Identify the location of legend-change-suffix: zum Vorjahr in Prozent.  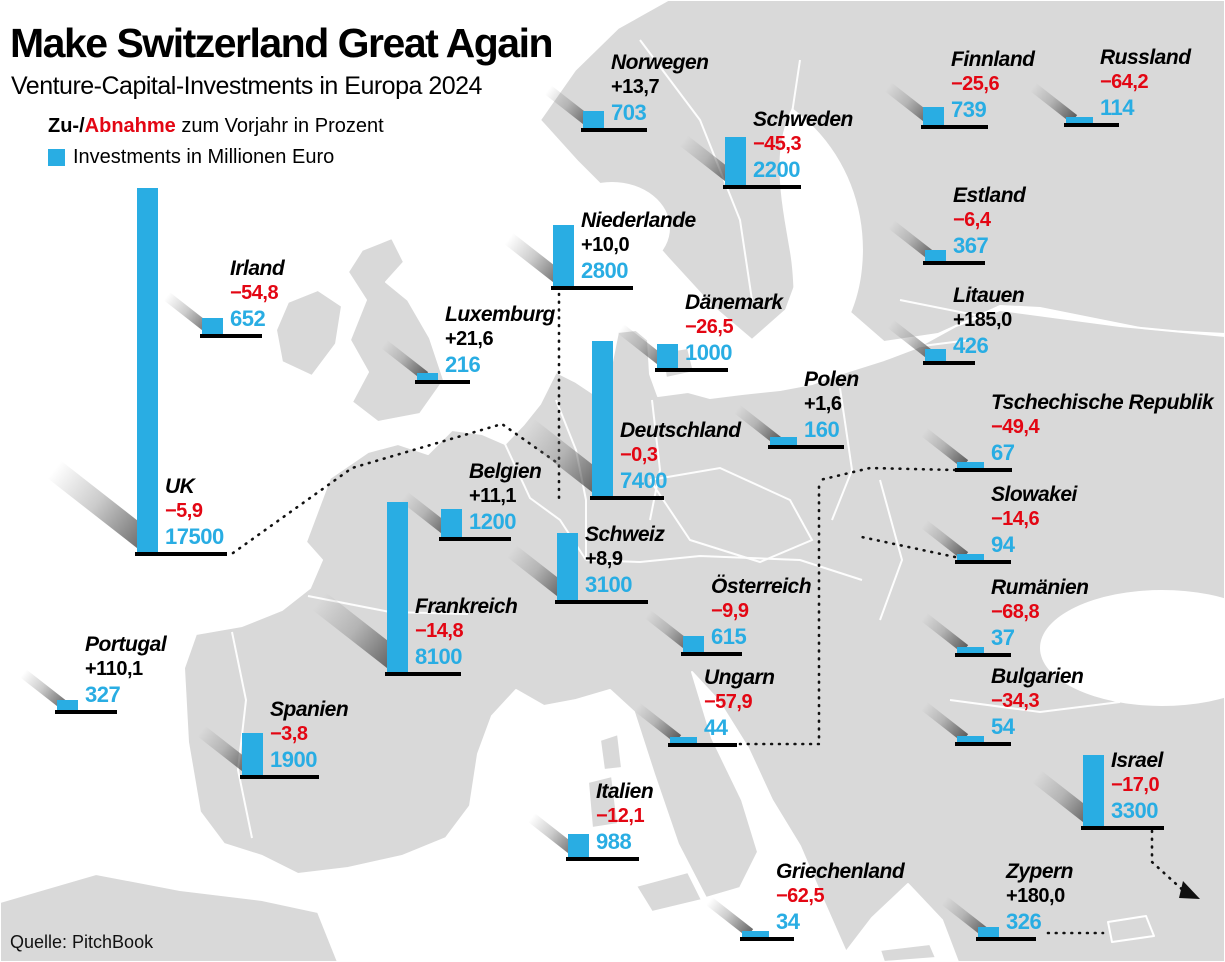
(279, 126).